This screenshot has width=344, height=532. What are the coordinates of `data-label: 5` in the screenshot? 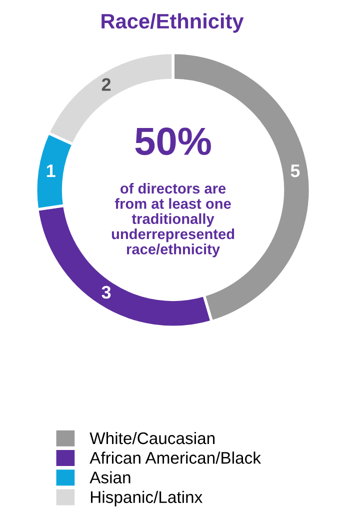 It's located at (295, 171).